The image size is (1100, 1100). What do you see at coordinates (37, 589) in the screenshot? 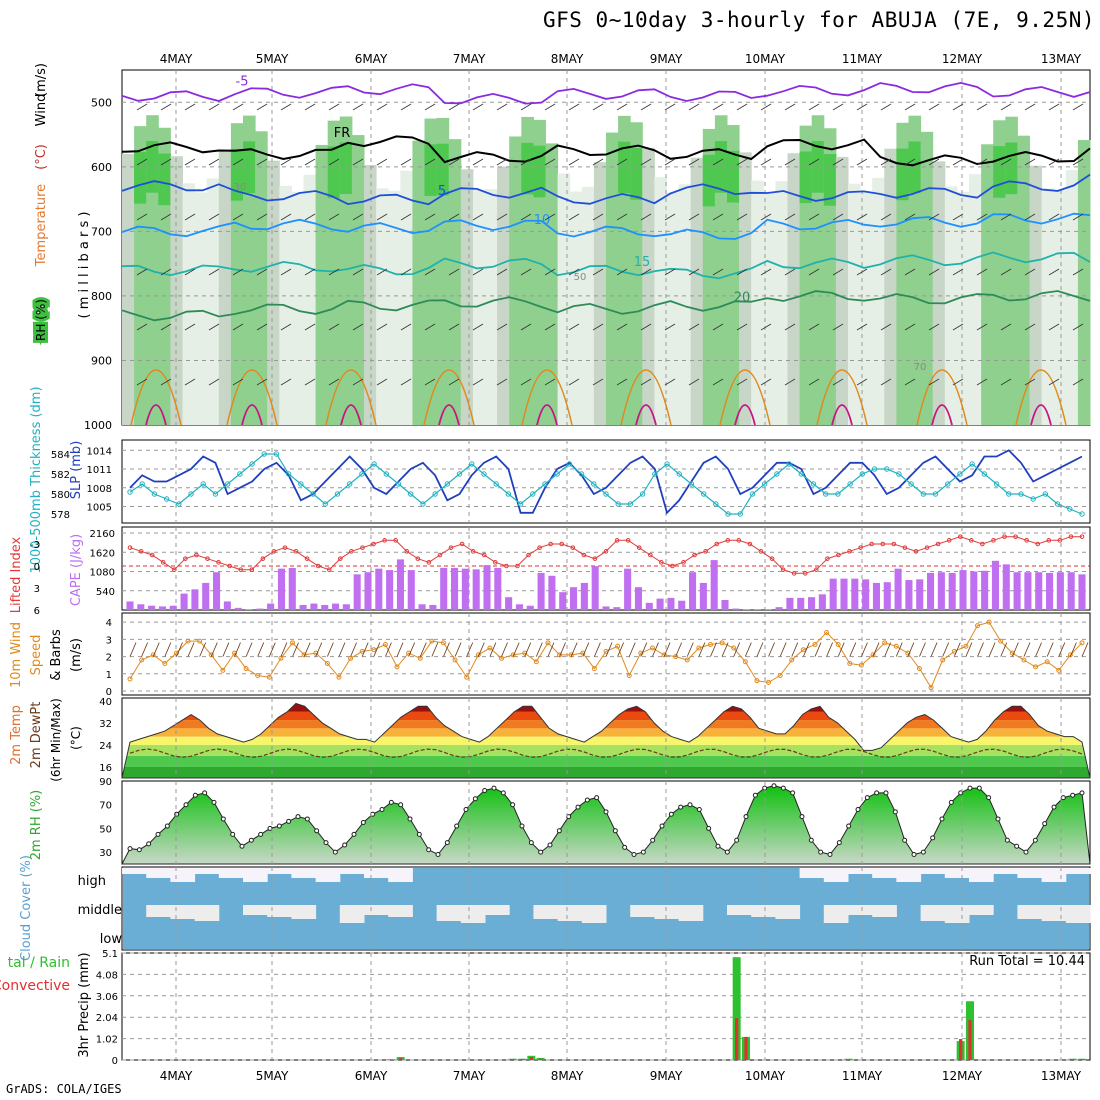
I see `y-tick-left: 3` at bounding box center [37, 589].